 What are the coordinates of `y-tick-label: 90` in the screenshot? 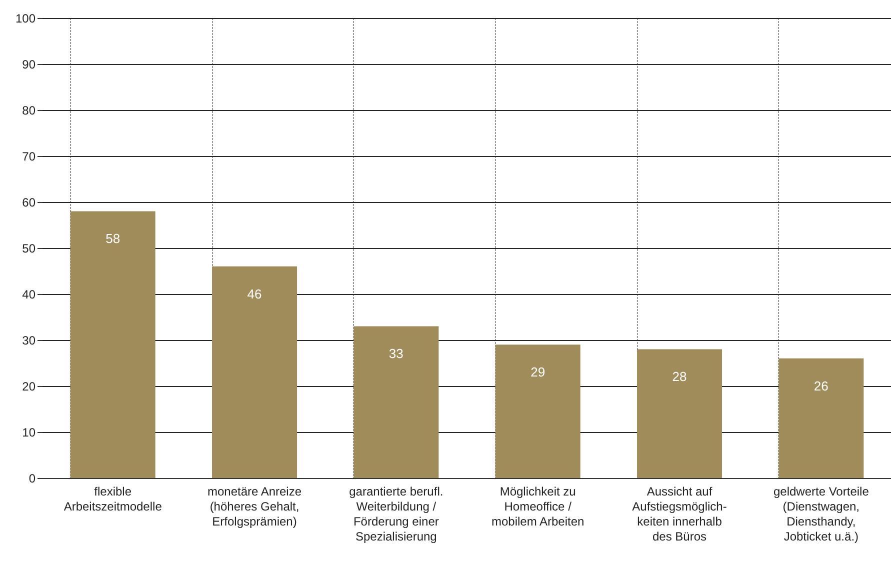 It's located at (29, 65).